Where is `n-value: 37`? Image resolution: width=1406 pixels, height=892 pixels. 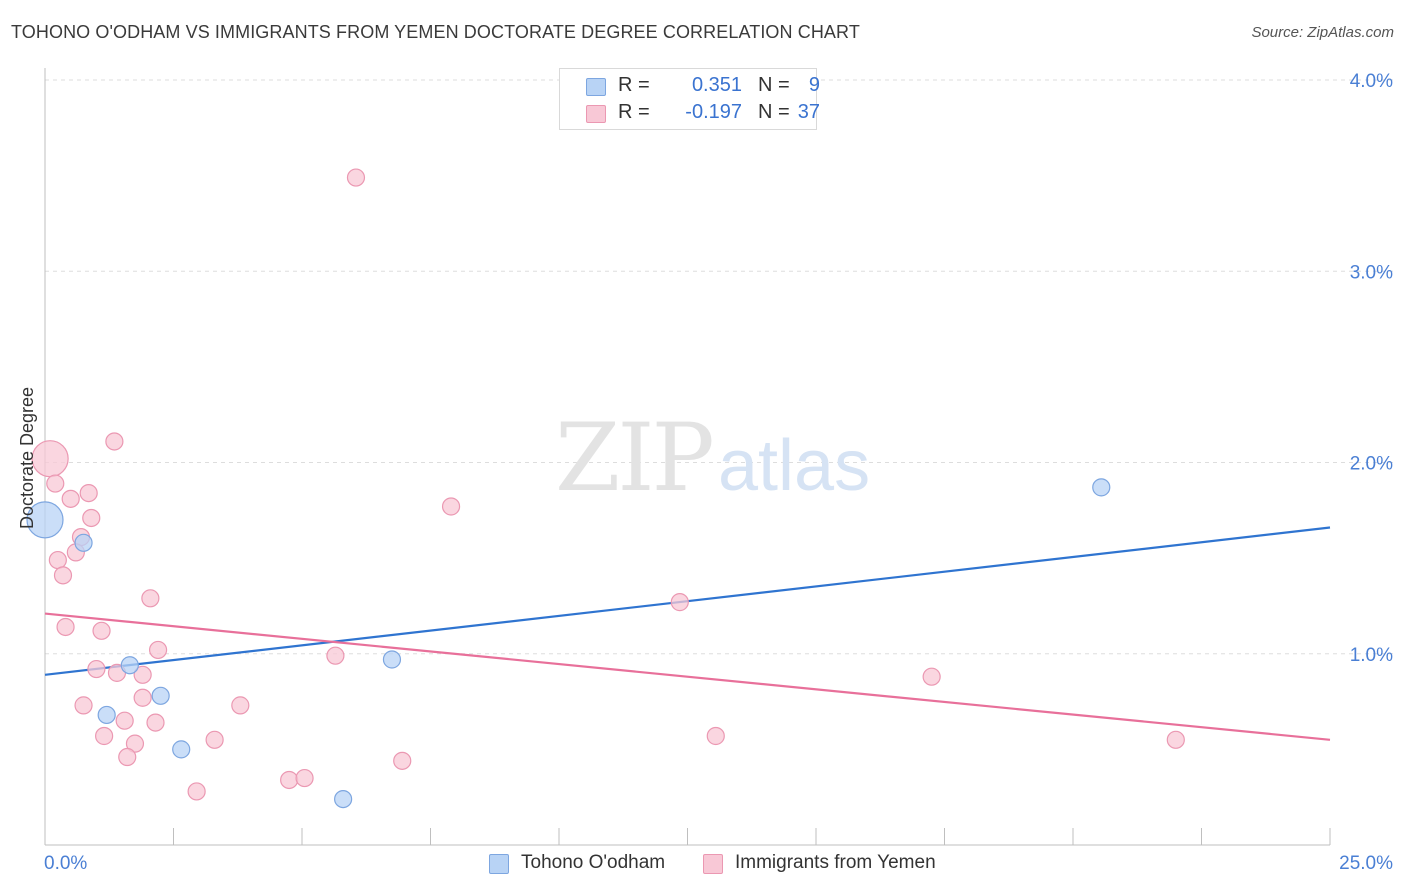
n-value: 37 is located at coordinates (808, 112).